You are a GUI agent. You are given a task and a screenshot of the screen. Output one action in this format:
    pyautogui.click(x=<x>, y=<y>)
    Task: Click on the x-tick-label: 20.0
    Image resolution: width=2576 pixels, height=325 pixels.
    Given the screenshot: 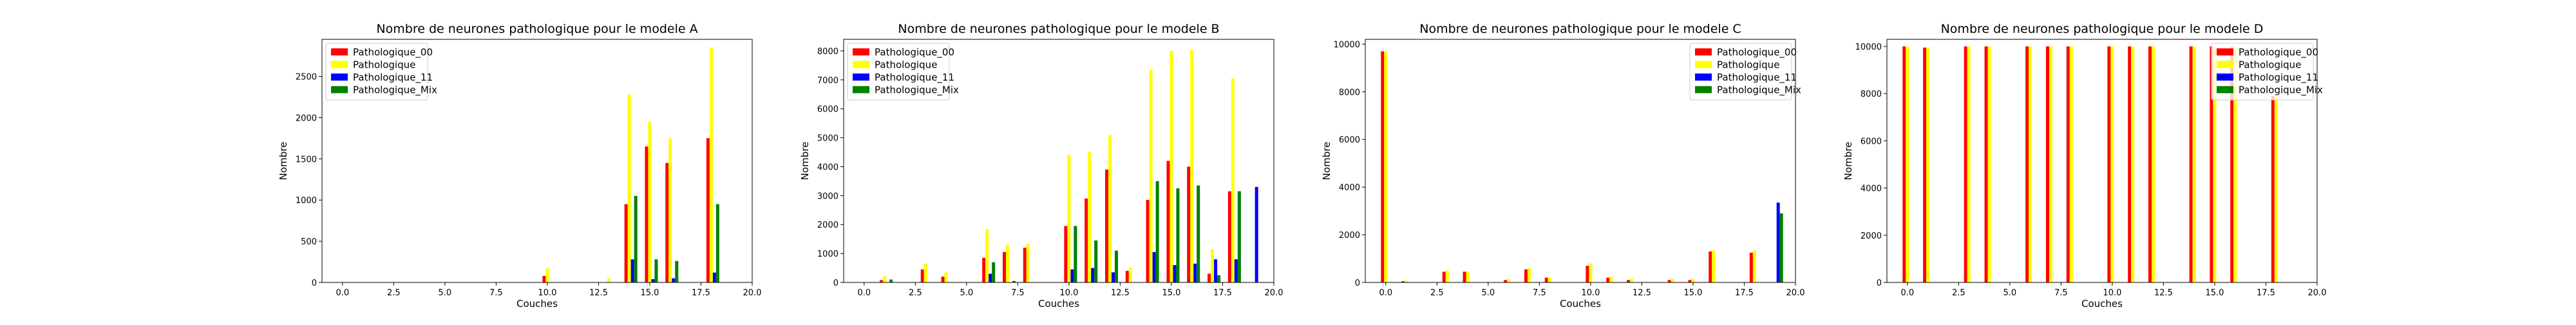 What is the action you would take?
    pyautogui.click(x=2317, y=293)
    